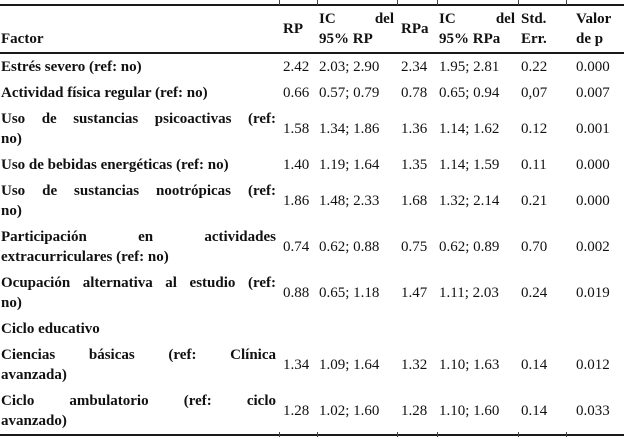 Image resolution: width=624 pixels, height=439 pixels. Describe the element at coordinates (477, 19) in the screenshot. I see `col-header-ic-rpa-line1: IC del` at that location.